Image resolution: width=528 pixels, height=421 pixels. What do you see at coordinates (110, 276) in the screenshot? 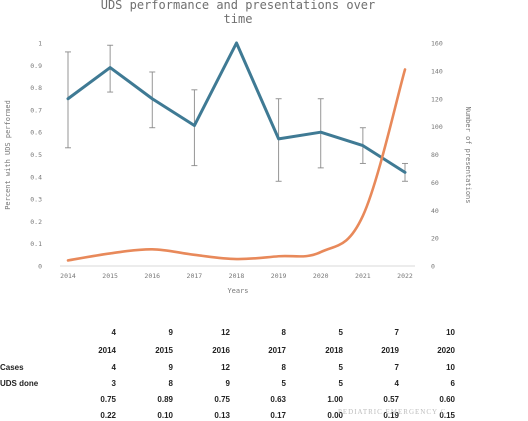
I see `x-tick-label: 2015` at bounding box center [110, 276].